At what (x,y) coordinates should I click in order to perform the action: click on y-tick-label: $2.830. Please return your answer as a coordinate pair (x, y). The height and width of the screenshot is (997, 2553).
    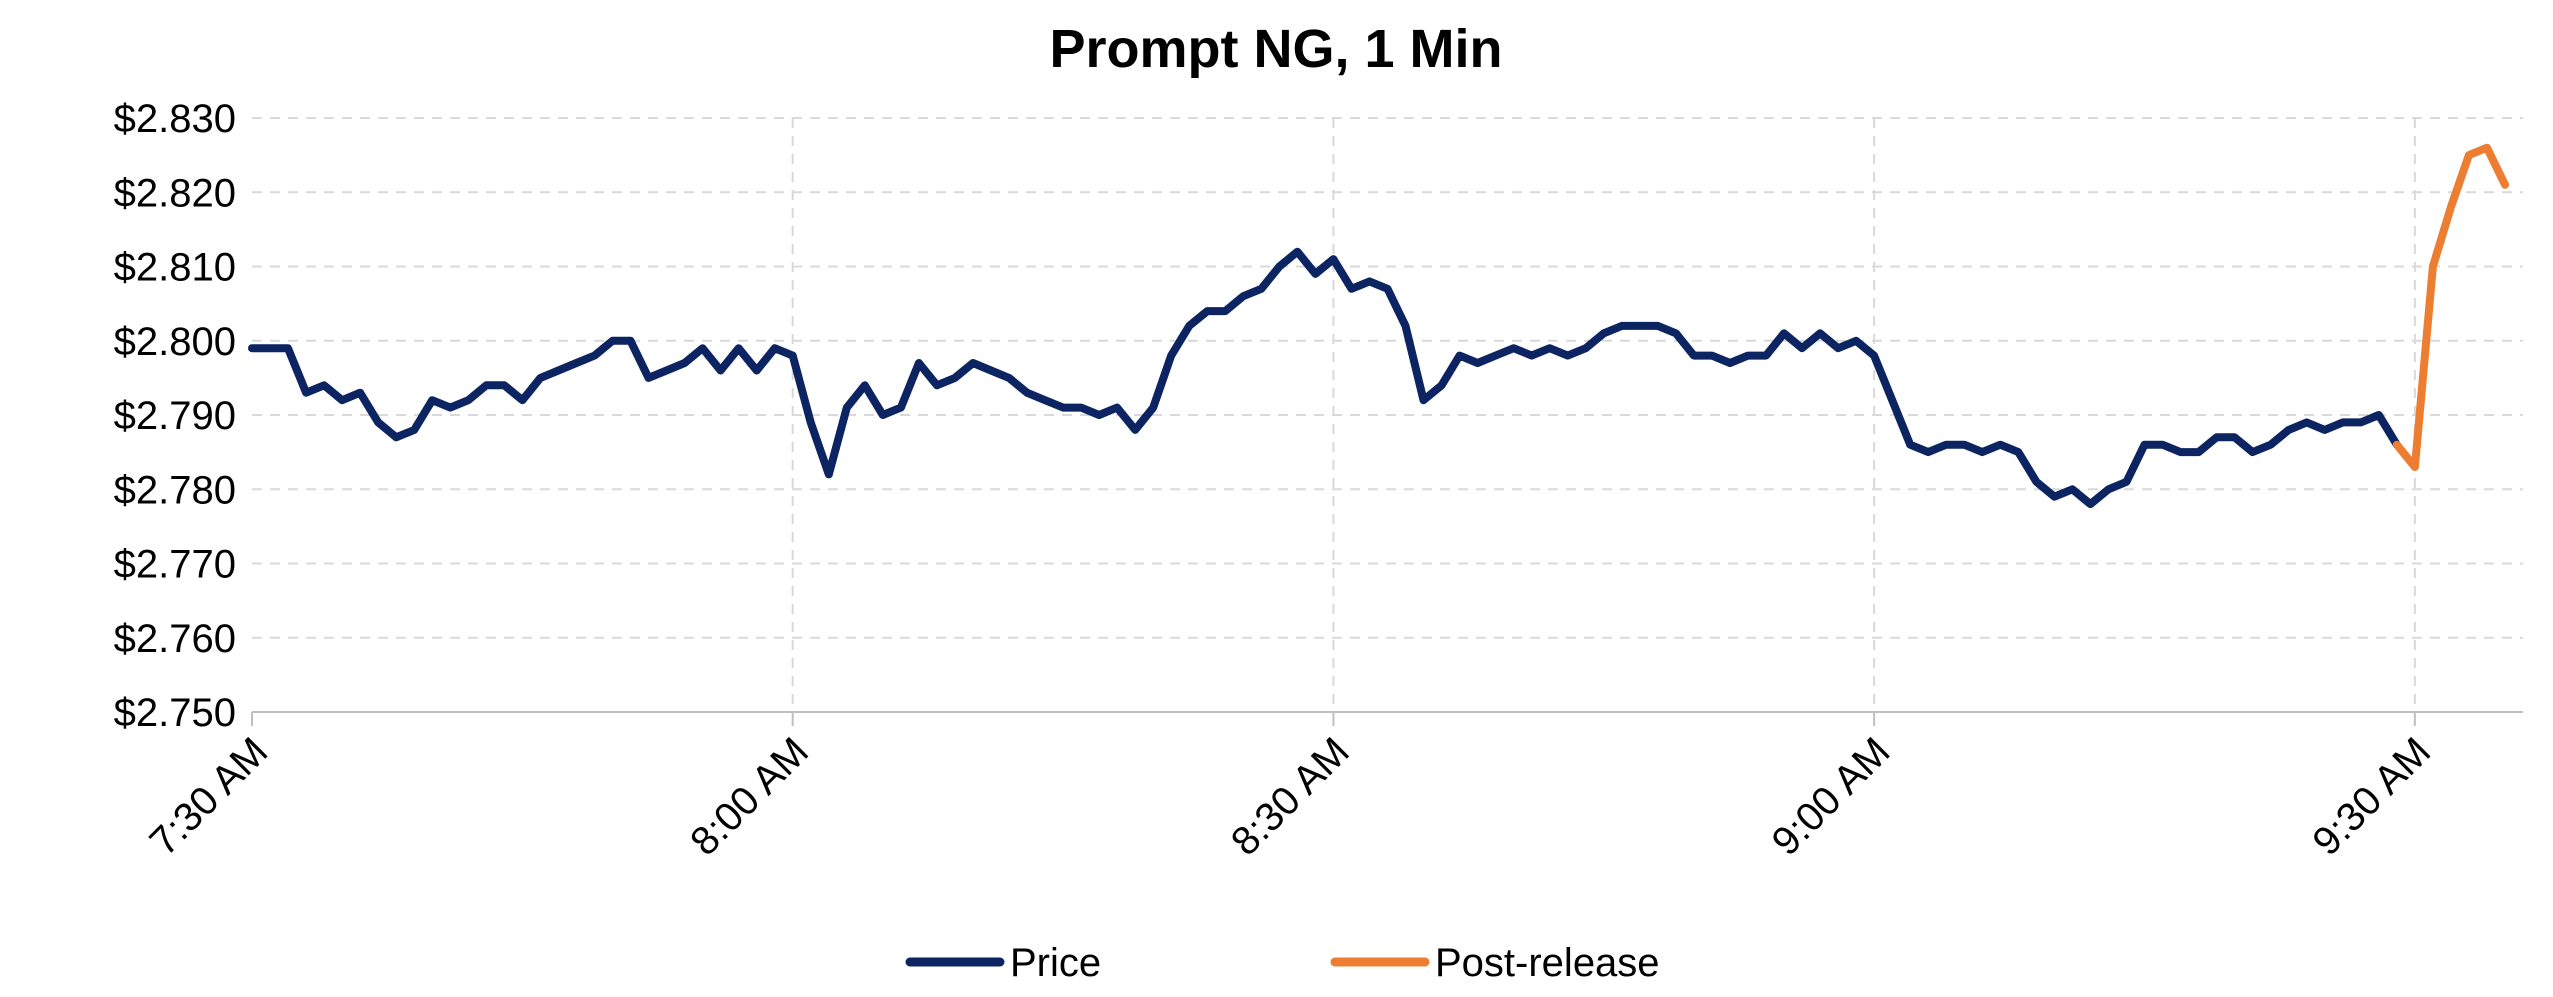
    Looking at the image, I should click on (175, 119).